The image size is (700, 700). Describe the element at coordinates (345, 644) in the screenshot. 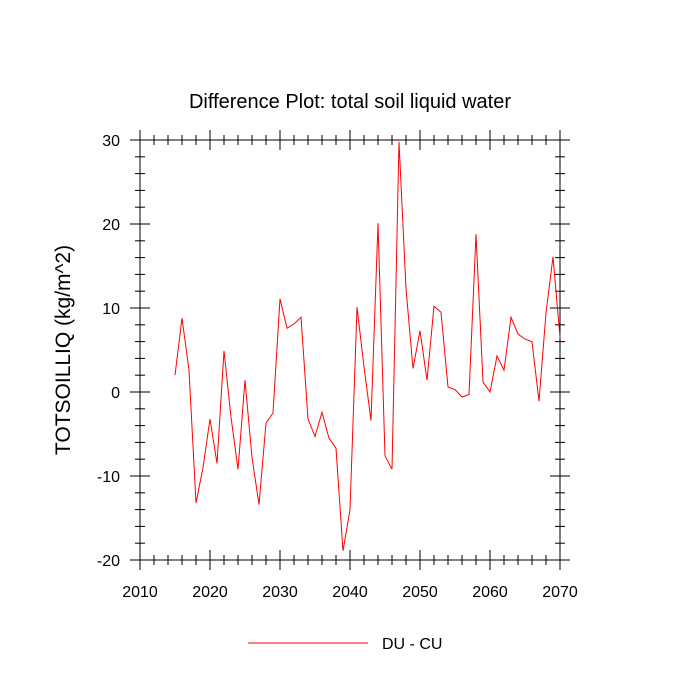

I see `legend: DU - CU` at that location.